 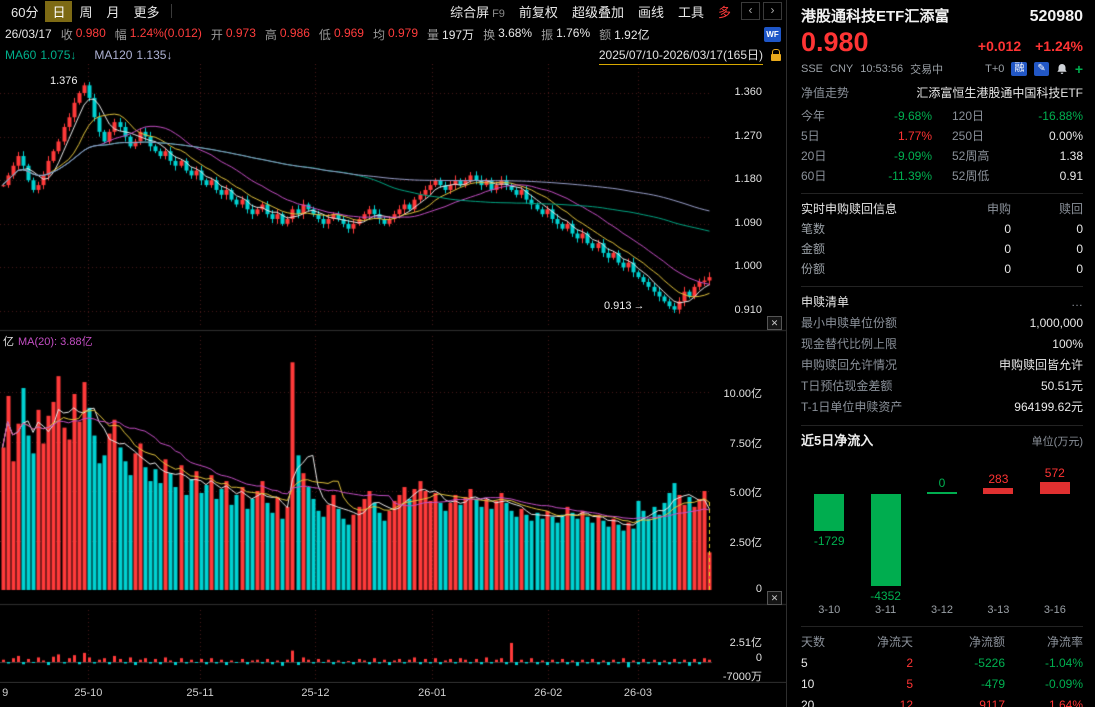 I want to click on realtime-title: 实时申购赎回信息, so click(x=849, y=209).